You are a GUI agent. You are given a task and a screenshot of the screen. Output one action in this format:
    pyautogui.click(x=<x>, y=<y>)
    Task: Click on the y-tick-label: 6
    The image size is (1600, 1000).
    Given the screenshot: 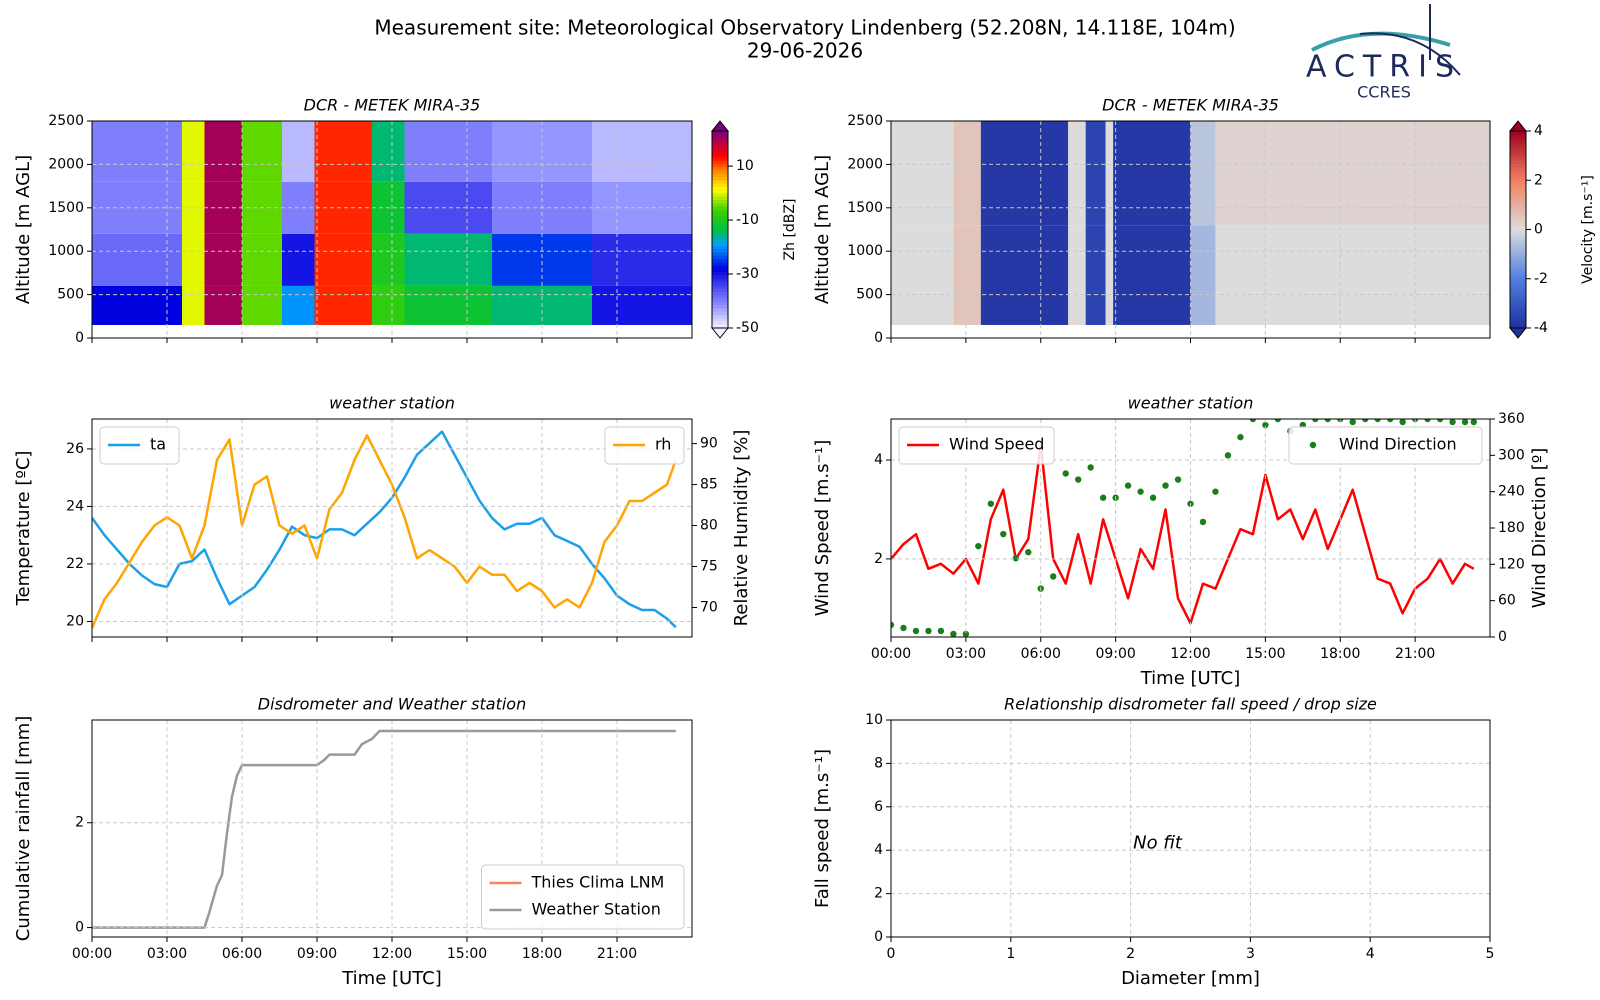 What is the action you would take?
    pyautogui.click(x=878, y=807)
    